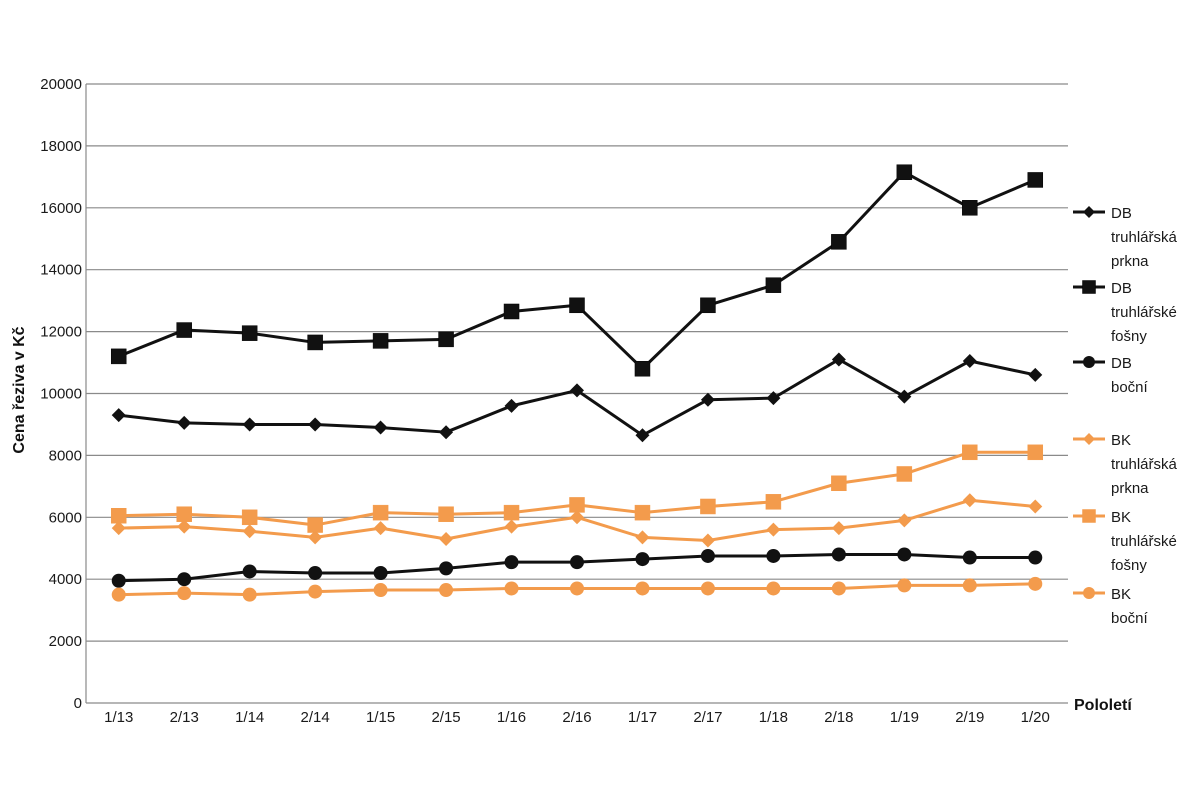  What do you see at coordinates (78, 703) in the screenshot?
I see `y-tick-label: 0` at bounding box center [78, 703].